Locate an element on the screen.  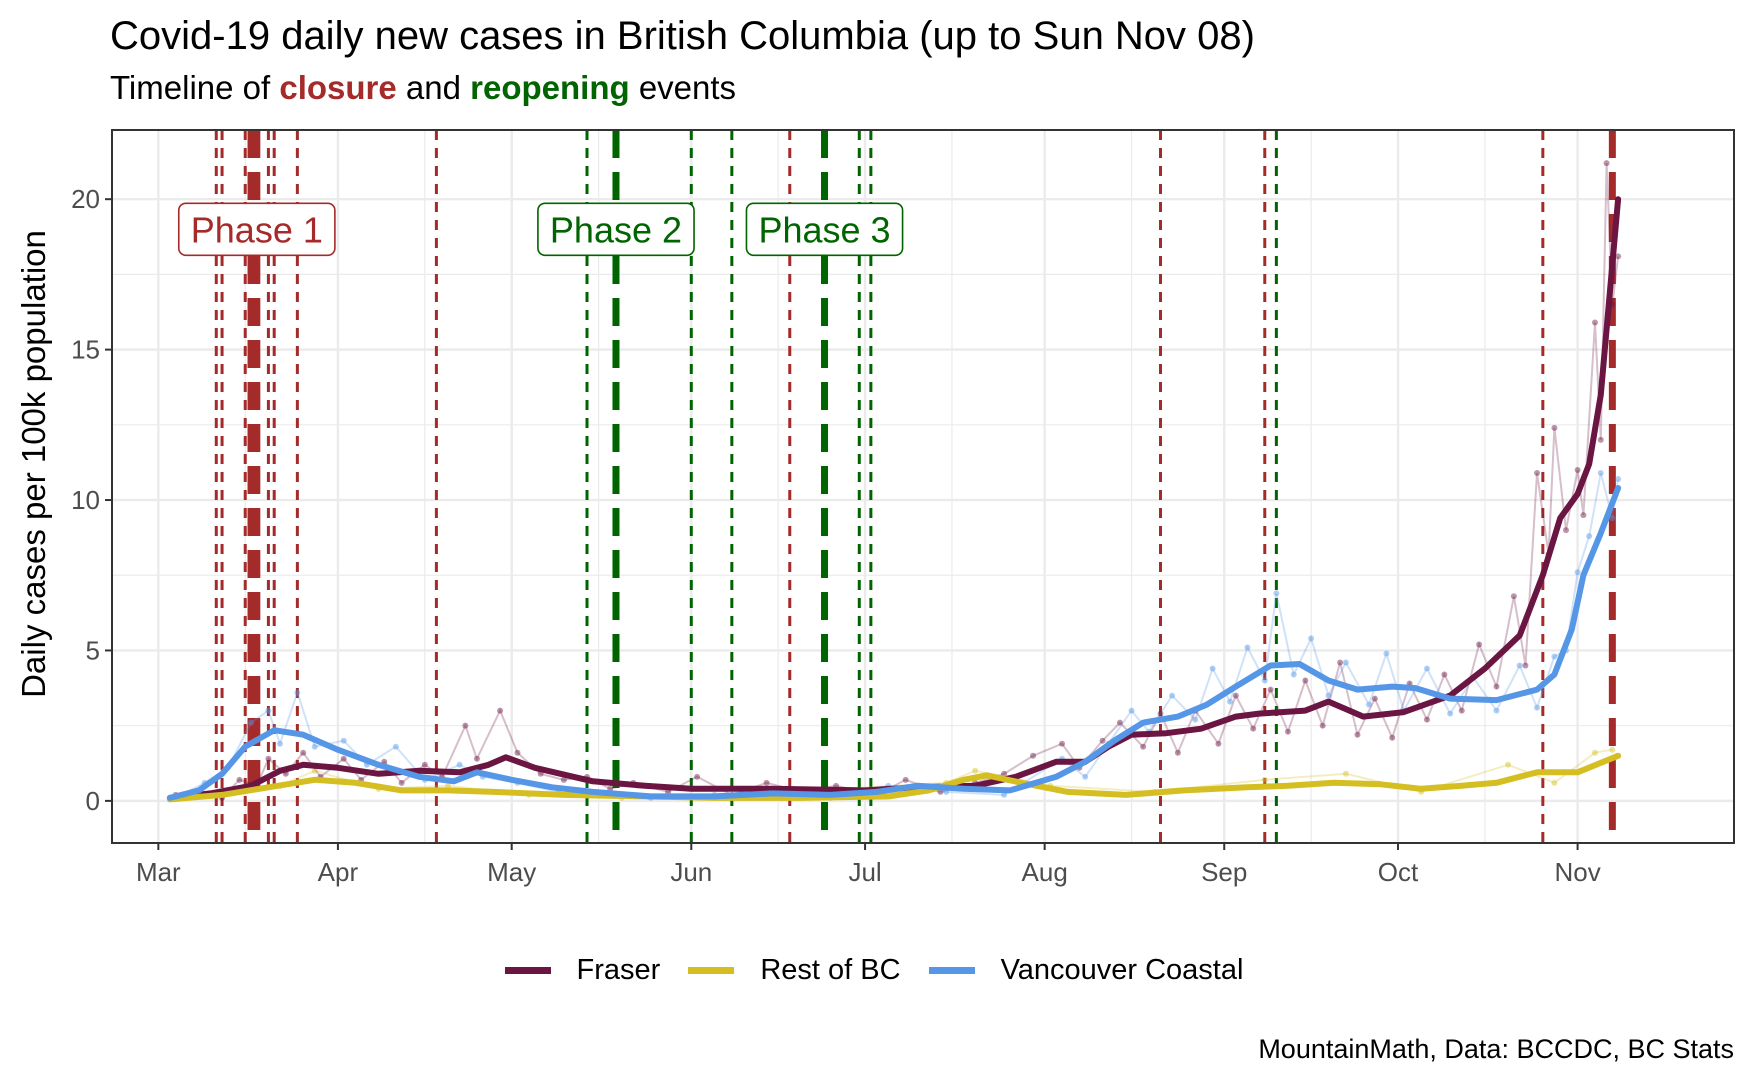
legend-label-vancouver-coastal: Vancouver Coastal is located at coordinates (1122, 970).